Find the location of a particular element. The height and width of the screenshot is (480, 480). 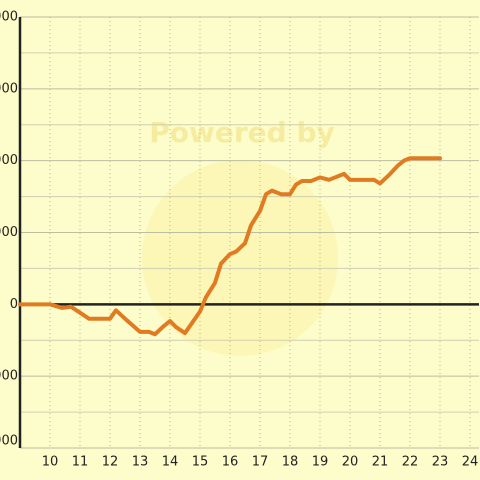

y-tick-label: 3,000 is located at coordinates (9, 232).